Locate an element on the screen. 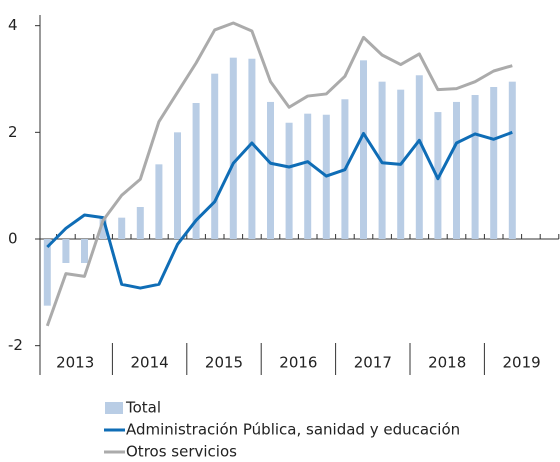 This screenshot has height=462, width=560. y-tick-label: 2 is located at coordinates (13, 132).